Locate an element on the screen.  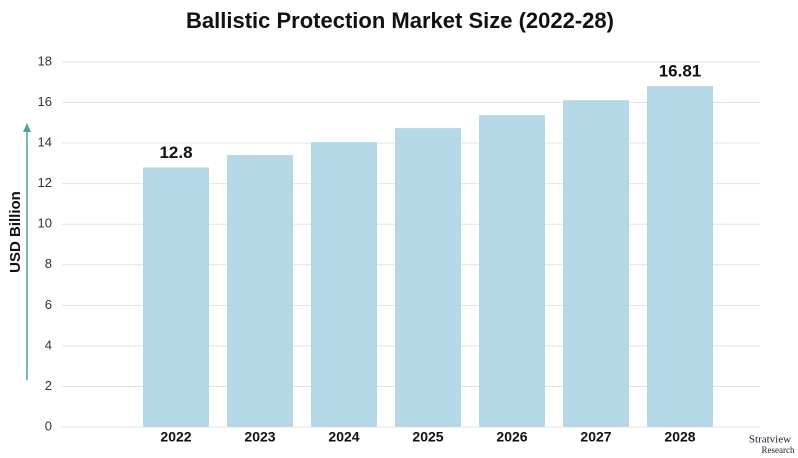
logo-name: Stratview is located at coordinates (770, 440).